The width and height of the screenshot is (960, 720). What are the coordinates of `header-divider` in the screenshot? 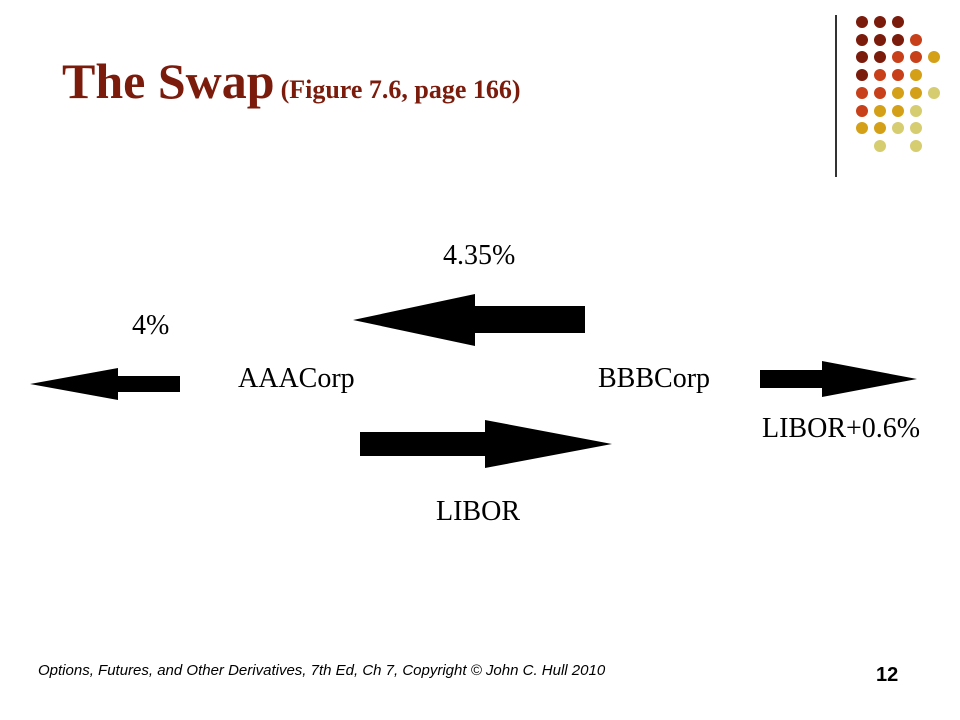 It's located at (836, 96).